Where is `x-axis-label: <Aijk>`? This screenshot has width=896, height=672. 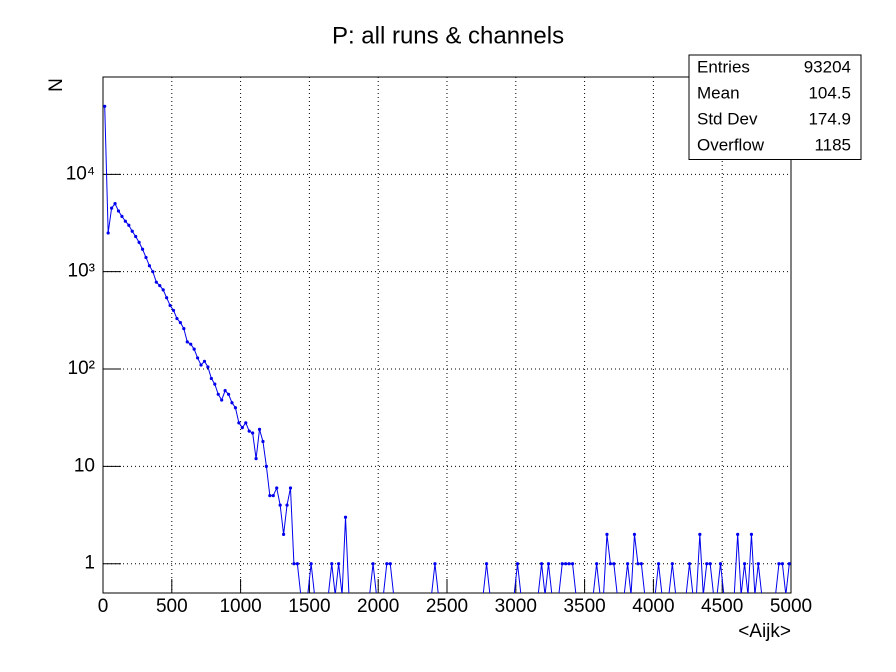 x-axis-label: <Aijk> is located at coordinates (764, 631).